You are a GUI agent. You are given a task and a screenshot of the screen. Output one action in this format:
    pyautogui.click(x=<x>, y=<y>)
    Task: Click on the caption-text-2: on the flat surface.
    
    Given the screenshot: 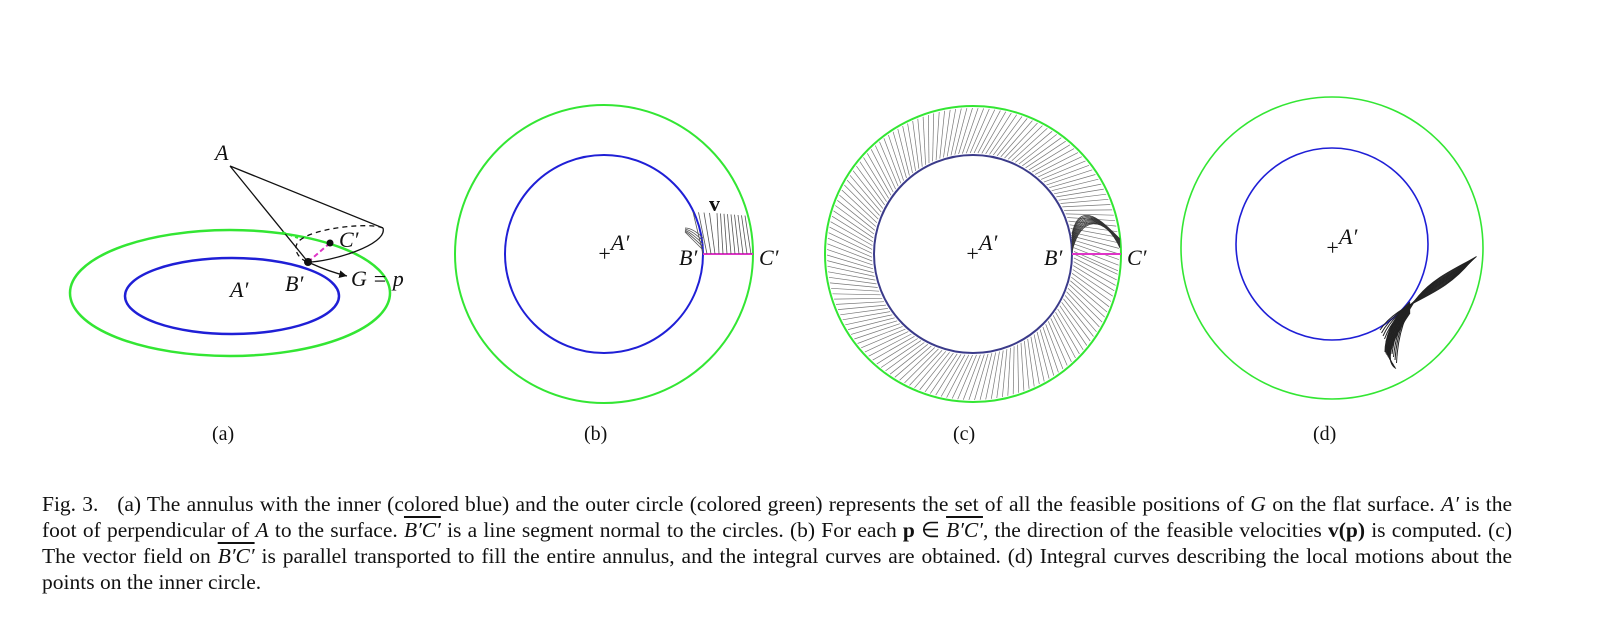 What is the action you would take?
    pyautogui.click(x=1353, y=504)
    